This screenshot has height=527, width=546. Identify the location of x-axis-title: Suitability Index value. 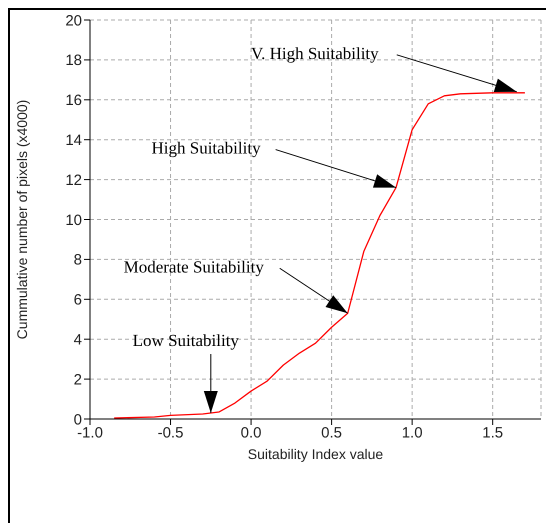
(316, 454).